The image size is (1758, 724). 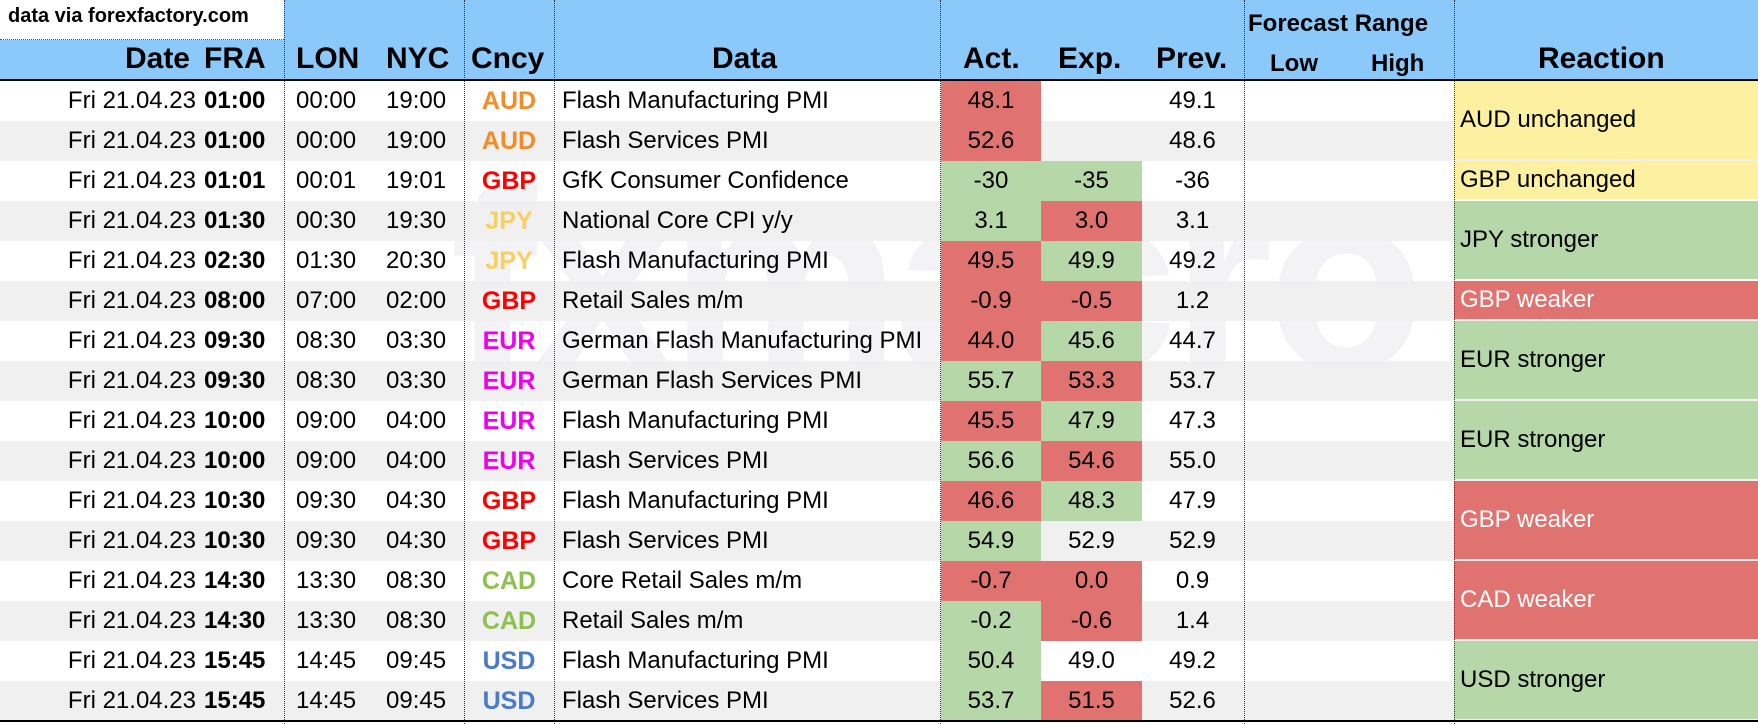 I want to click on header-cncy: Cncy, so click(x=508, y=58).